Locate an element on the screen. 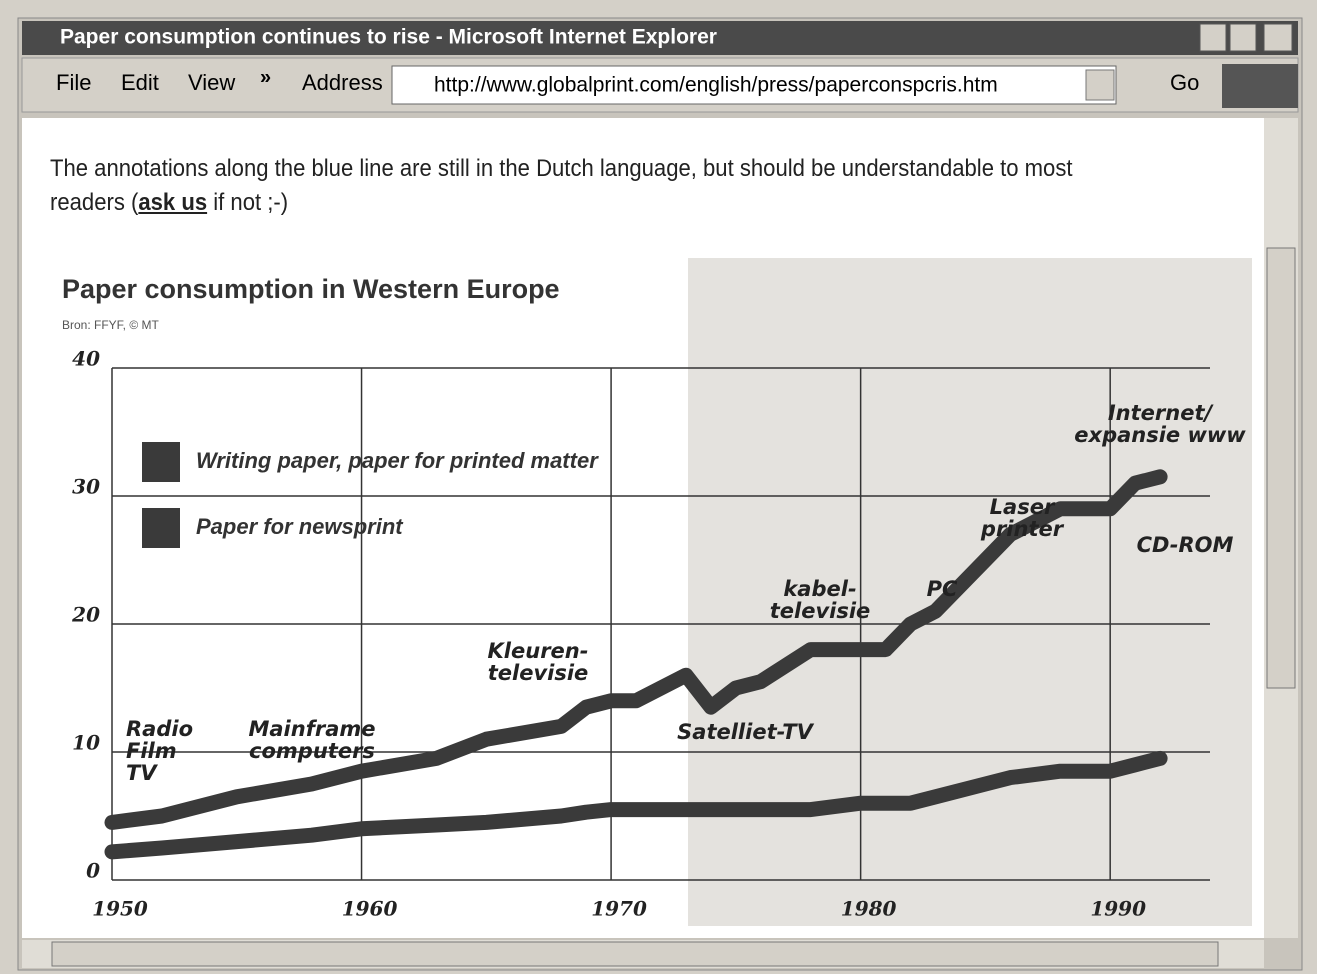  annotation: Film is located at coordinates (151, 751).